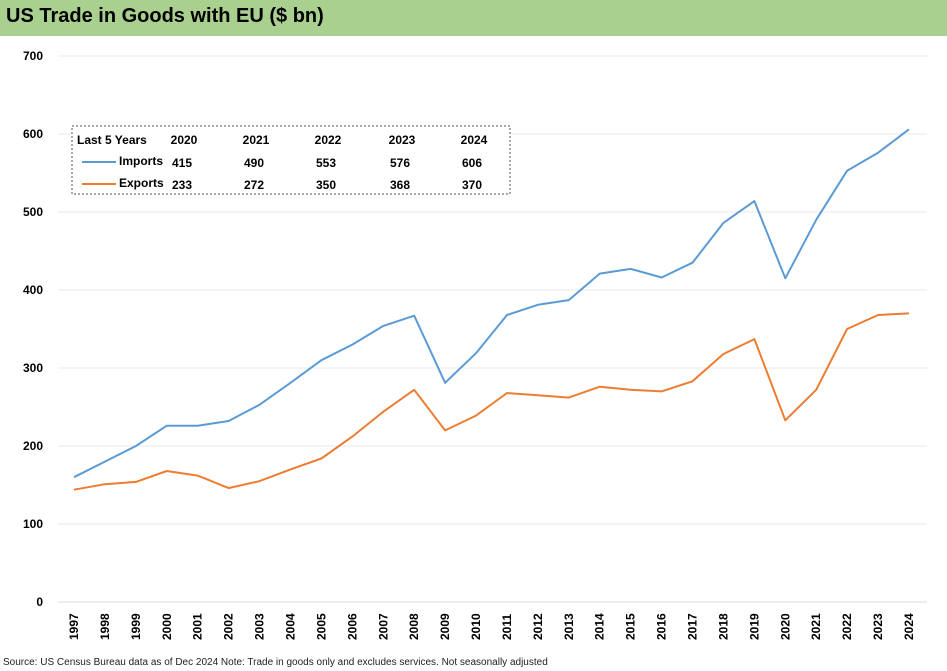 This screenshot has width=947, height=671. What do you see at coordinates (538, 626) in the screenshot?
I see `x-tick-label: 2012` at bounding box center [538, 626].